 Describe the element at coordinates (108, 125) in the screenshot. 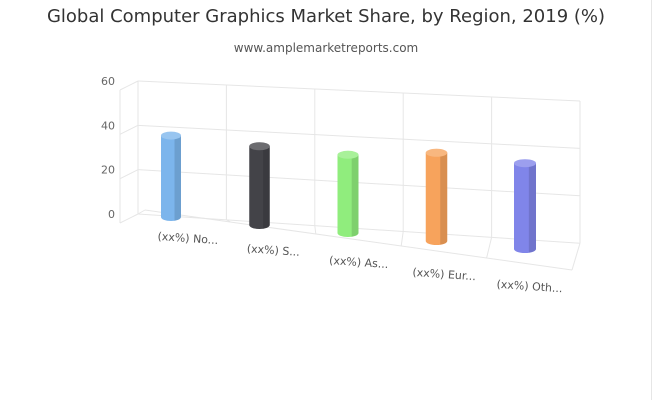

I see `y-tick-label: 40` at that location.